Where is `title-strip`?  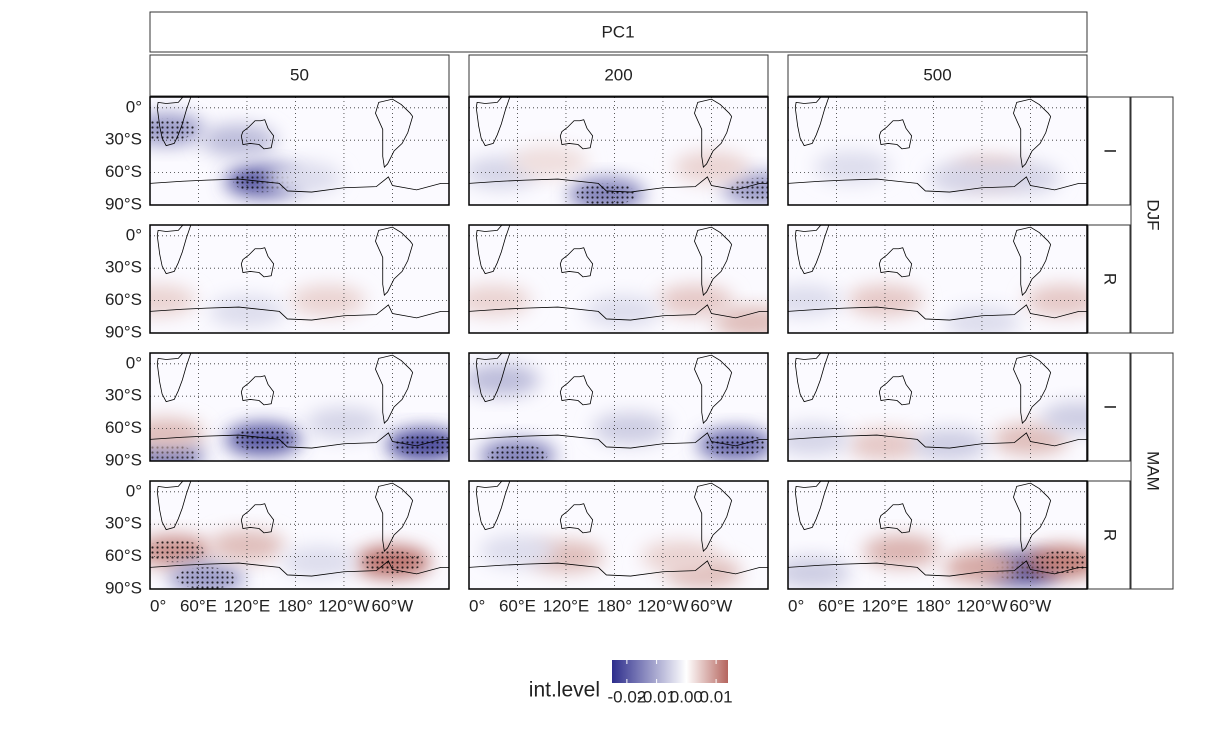
title-strip is located at coordinates (618, 32).